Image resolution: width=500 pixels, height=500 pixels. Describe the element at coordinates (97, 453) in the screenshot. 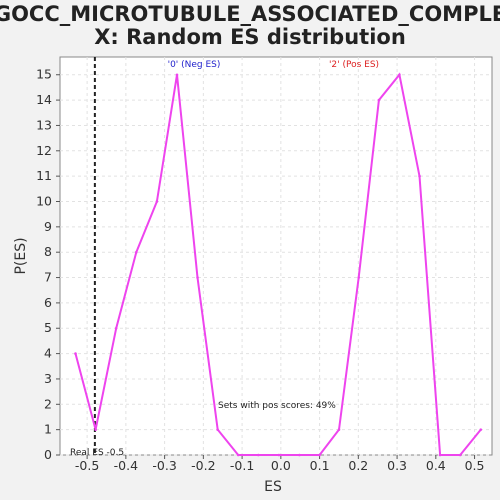

I see `real-es-label: Real ES -0.5` at that location.